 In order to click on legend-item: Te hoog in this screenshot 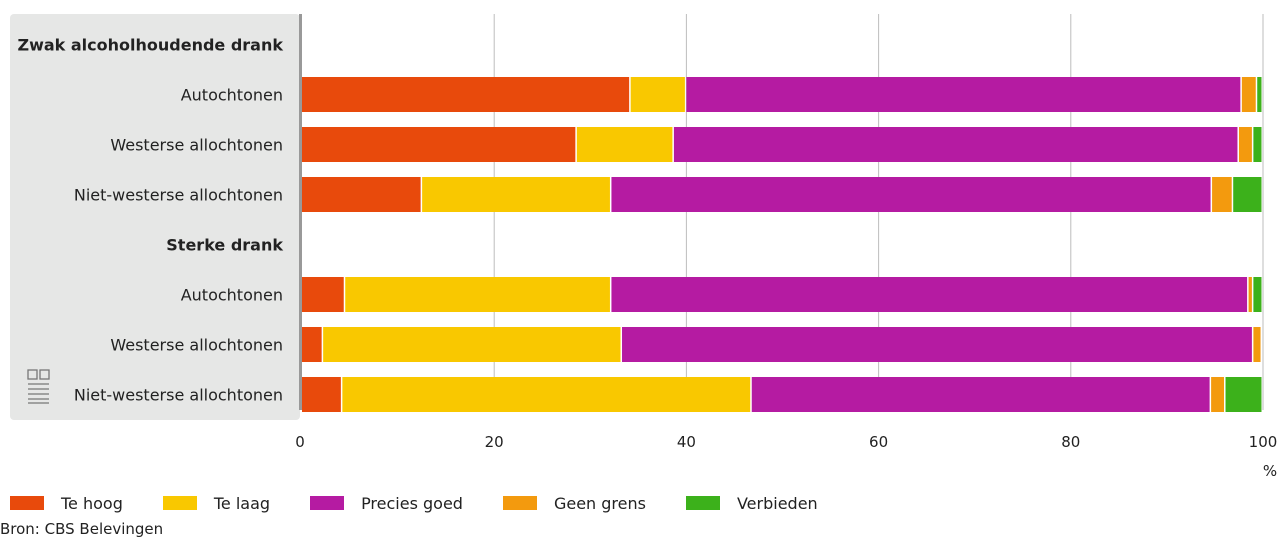, I will do `click(66, 503)`.